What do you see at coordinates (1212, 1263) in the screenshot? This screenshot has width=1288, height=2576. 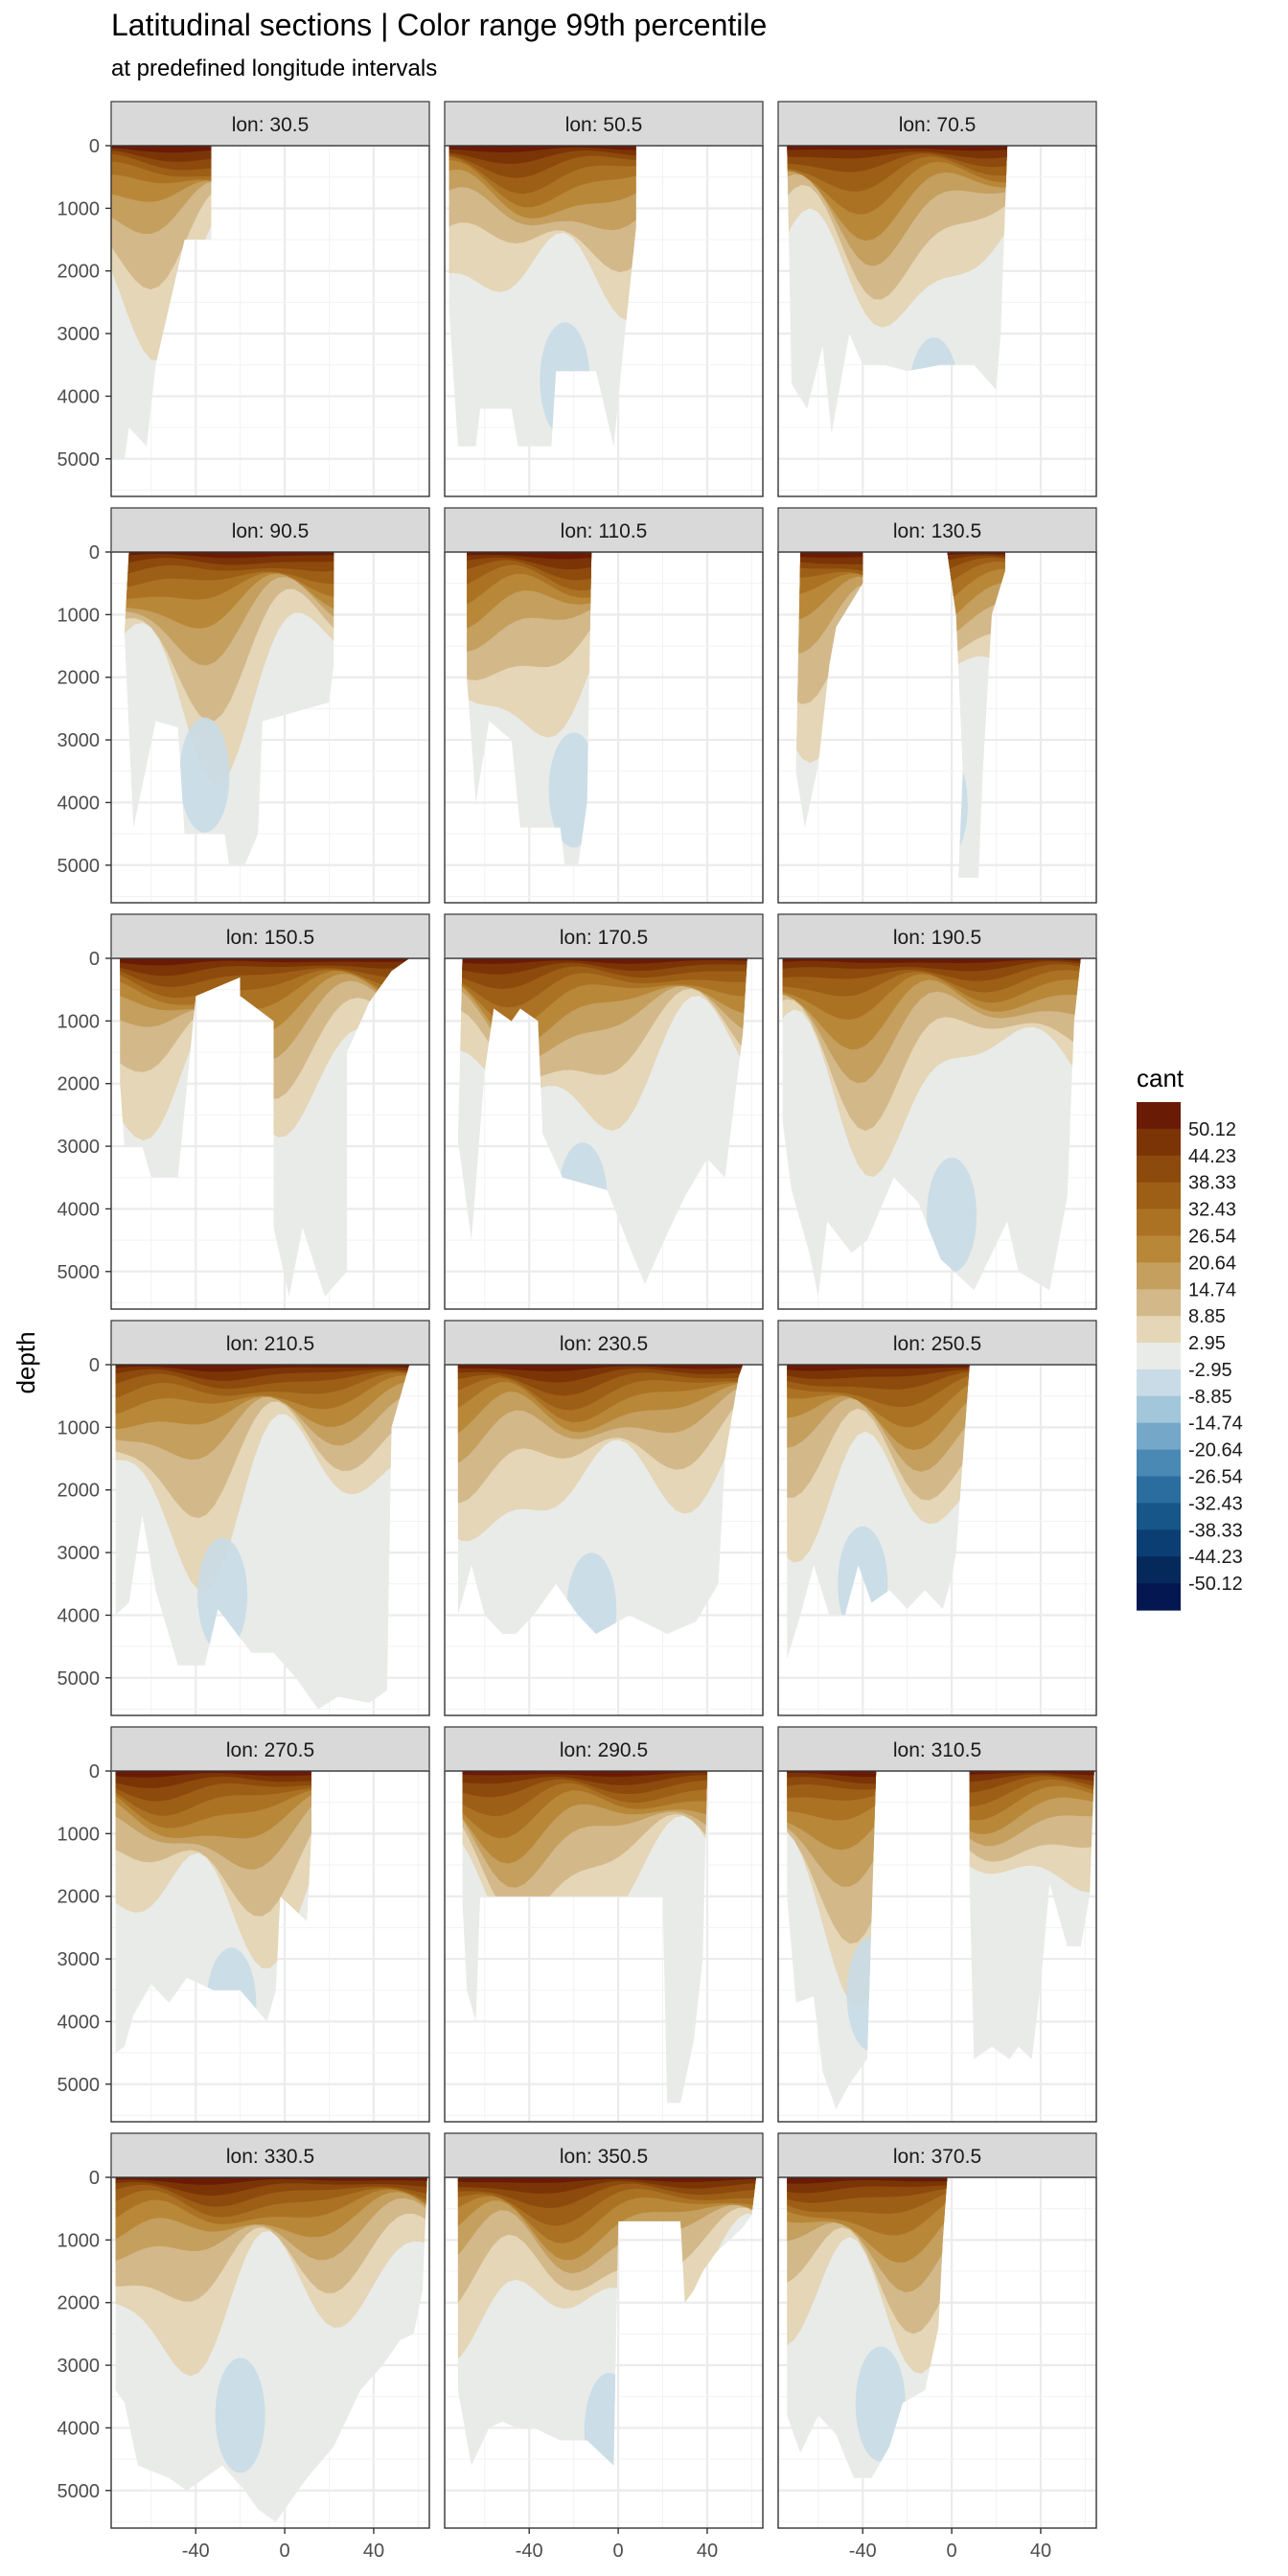 I see `legend-label: 20.64` at bounding box center [1212, 1263].